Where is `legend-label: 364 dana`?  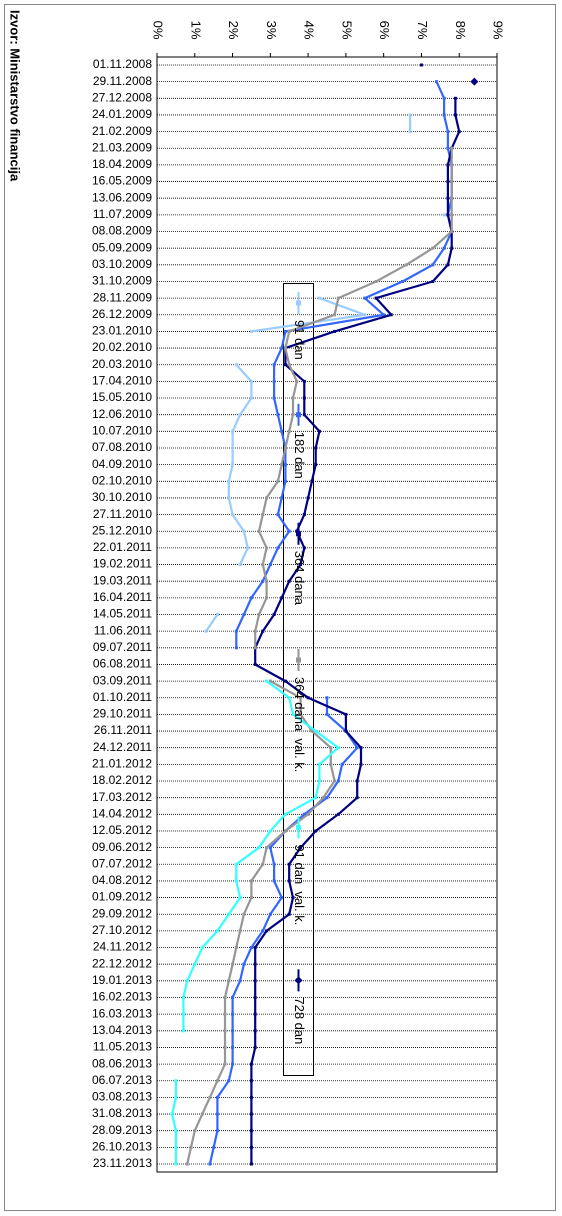 legend-label: 364 dana is located at coordinates (299, 578).